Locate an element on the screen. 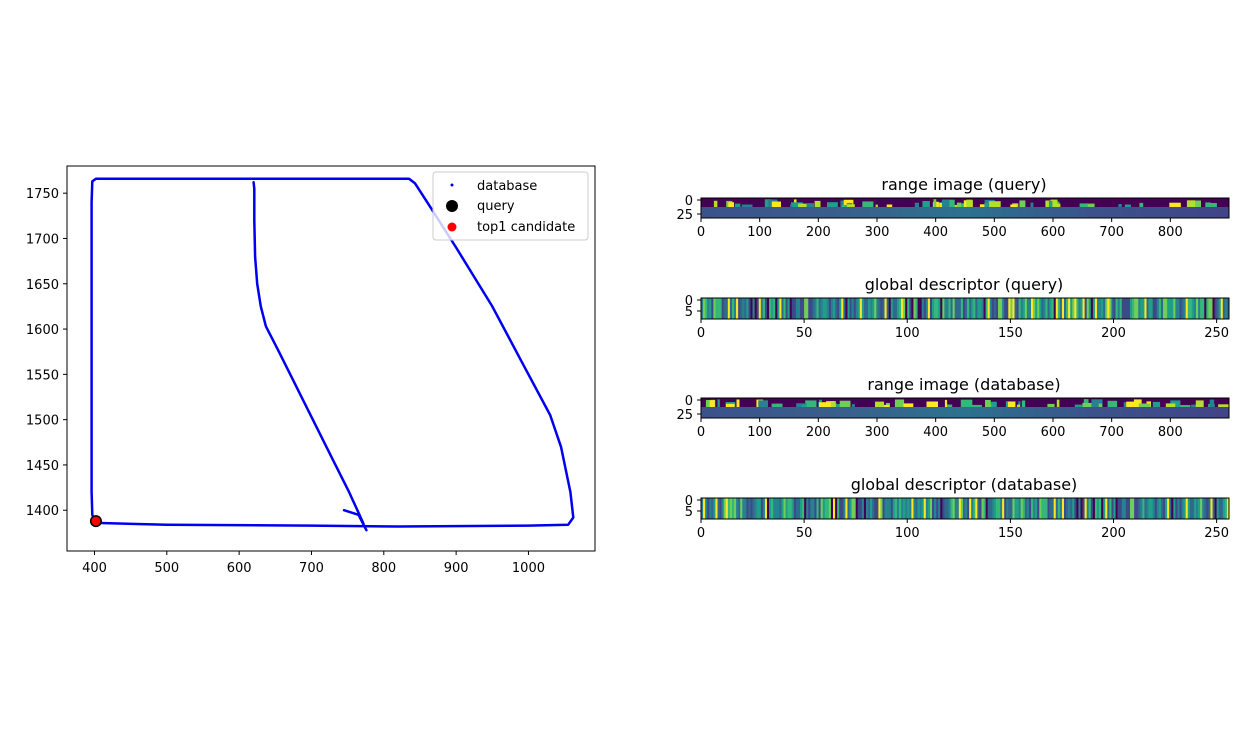  range-image-query-x-ticks: 0 100 200 300 400 500 600 700 800 is located at coordinates (940, 229).